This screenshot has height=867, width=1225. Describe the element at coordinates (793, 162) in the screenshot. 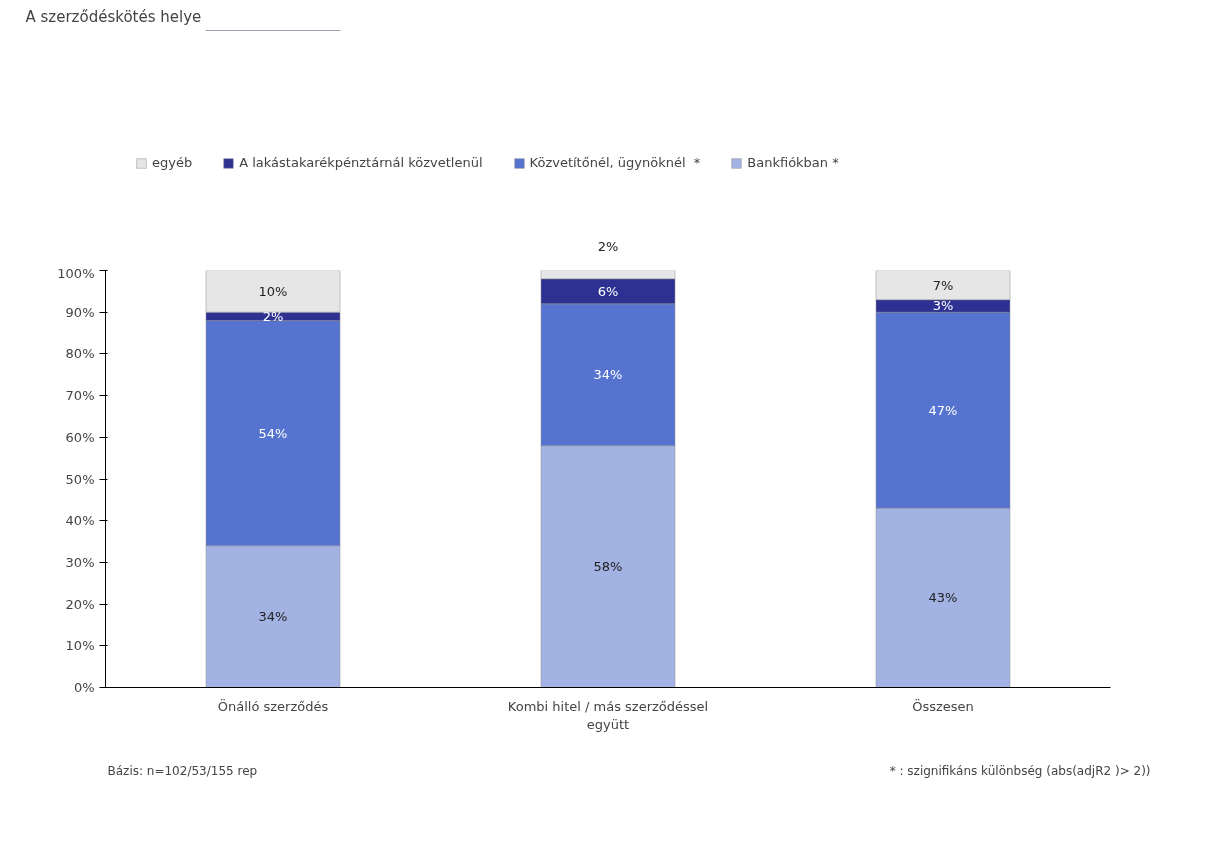

I see `legend-label: Bankfiókban *` at that location.